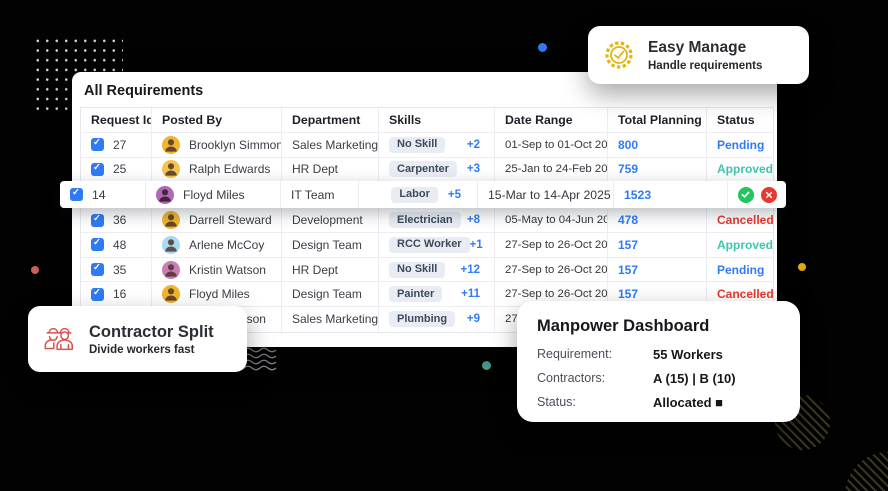  Describe the element at coordinates (671, 194) in the screenshot. I see `total-planning-cell: 1523` at that location.